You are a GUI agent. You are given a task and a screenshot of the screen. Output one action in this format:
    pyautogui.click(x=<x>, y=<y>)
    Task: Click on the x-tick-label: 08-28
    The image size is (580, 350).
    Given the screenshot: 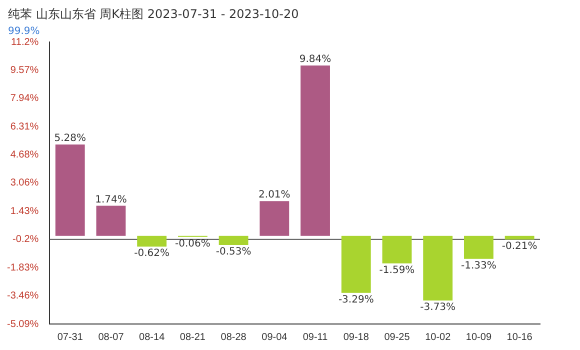 What is the action you would take?
    pyautogui.click(x=233, y=337)
    